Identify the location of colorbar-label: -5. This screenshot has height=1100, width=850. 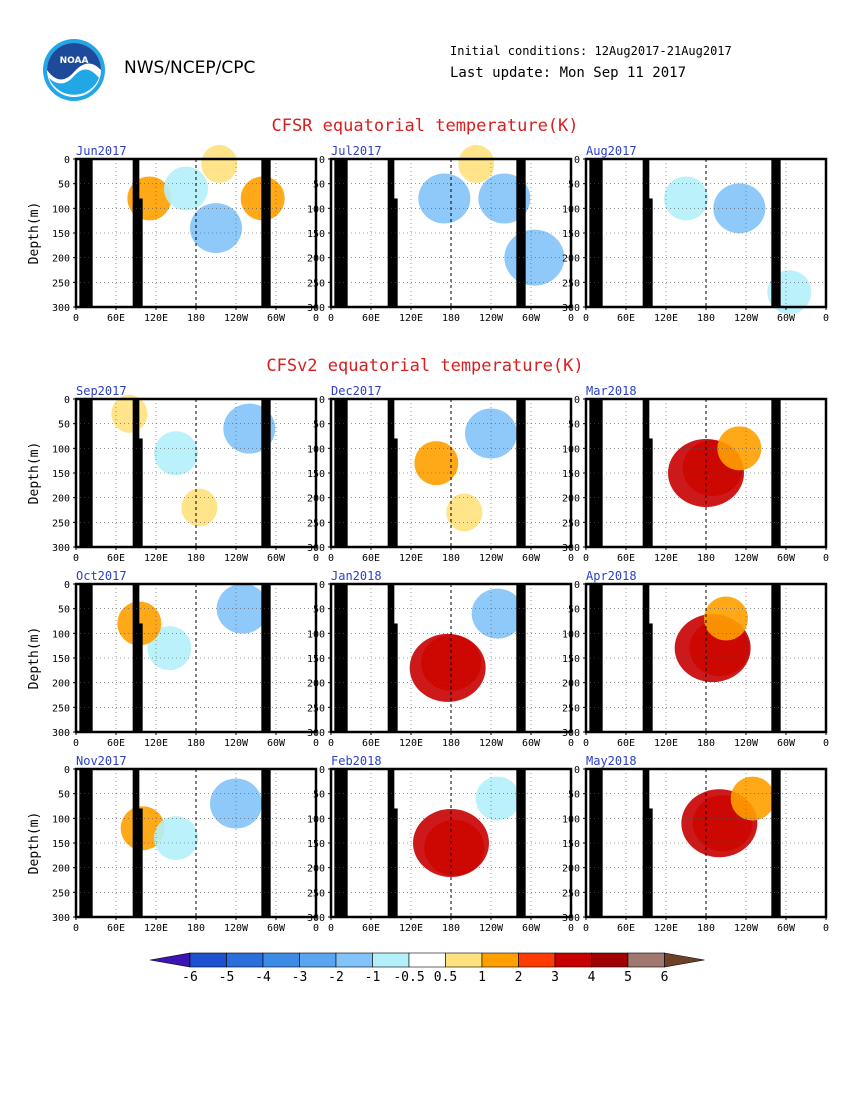
(227, 977).